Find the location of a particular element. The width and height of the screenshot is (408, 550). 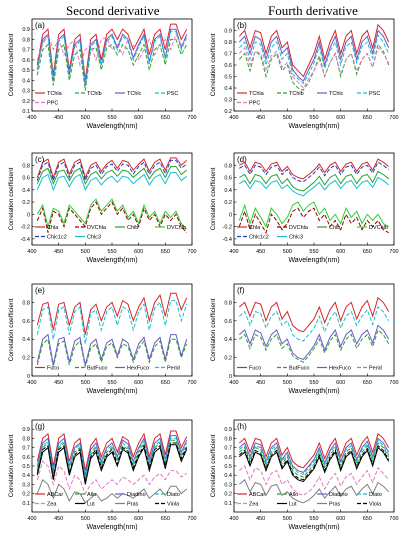

legend-label-pras: Pras is located at coordinates (335, 505).